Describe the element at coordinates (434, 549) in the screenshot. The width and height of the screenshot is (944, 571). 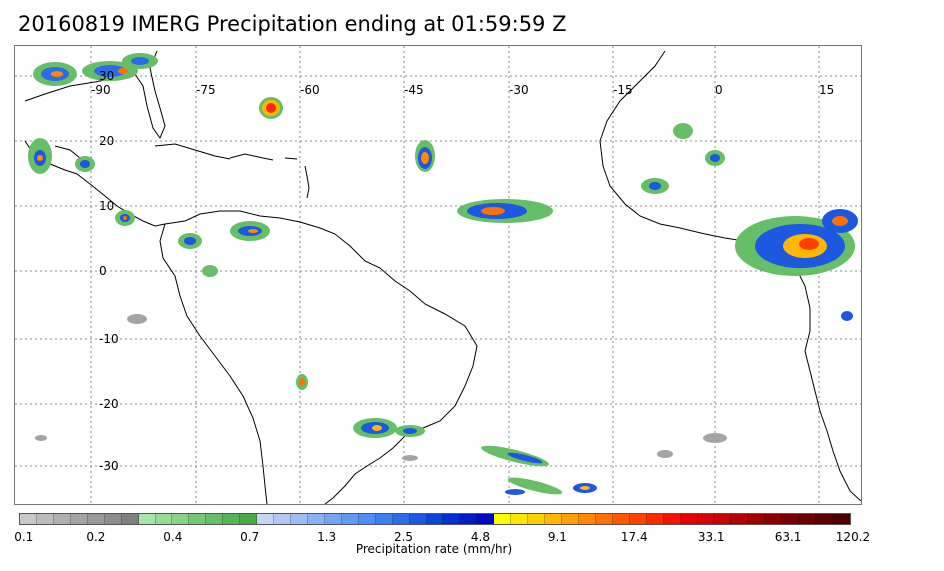
I see `color-scale-title: Precipitation rate (mm/hr)` at that location.